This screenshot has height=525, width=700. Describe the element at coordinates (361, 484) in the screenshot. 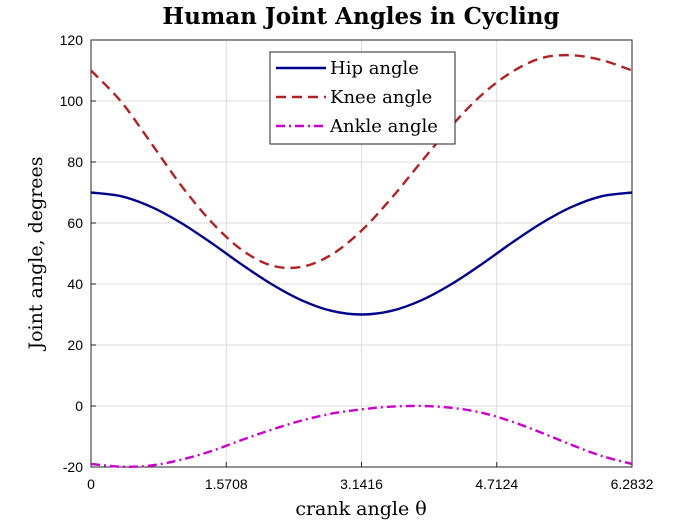

I see `x-tick-label: 3.1416` at that location.